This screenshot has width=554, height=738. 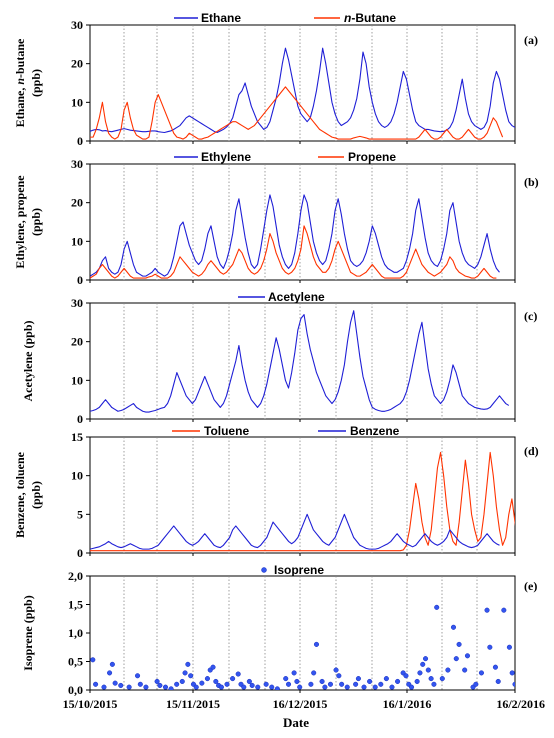 I want to click on panel-a-ylabel-part1: Ethane,, so click(x=20, y=106).